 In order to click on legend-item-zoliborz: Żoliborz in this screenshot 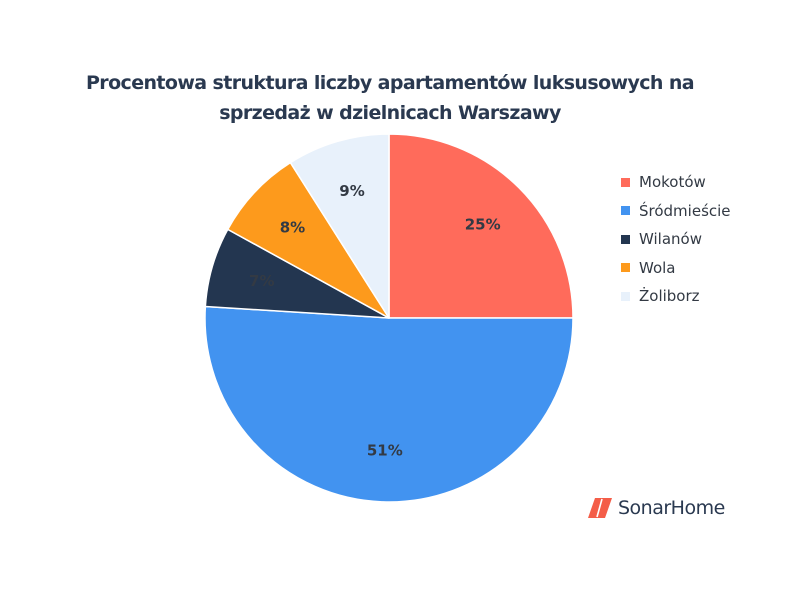, I will do `click(676, 296)`.